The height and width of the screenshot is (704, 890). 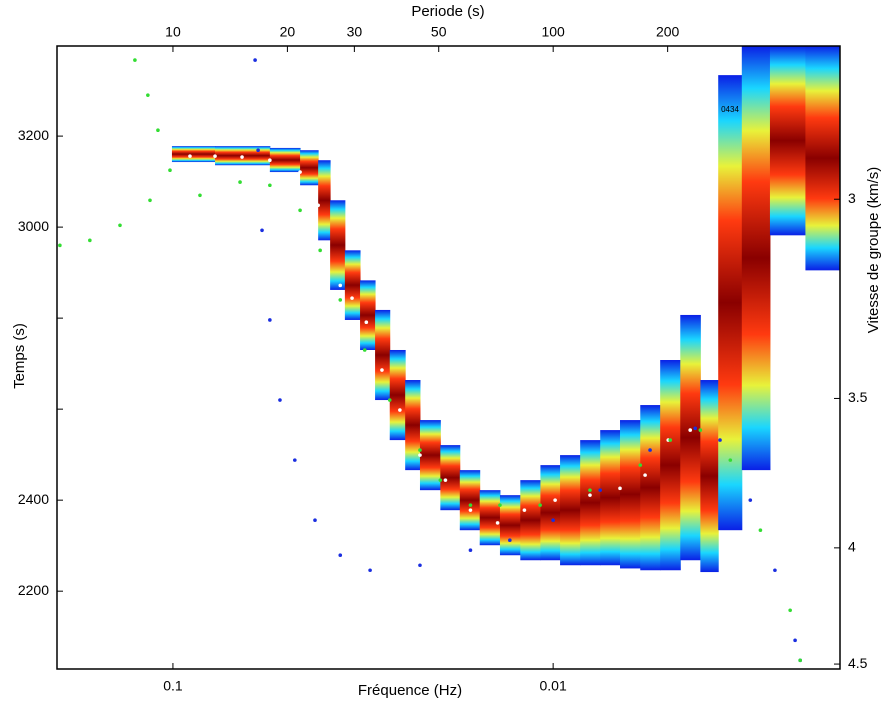 What do you see at coordinates (553, 686) in the screenshot?
I see `x-tick-label: 0.01` at bounding box center [553, 686].